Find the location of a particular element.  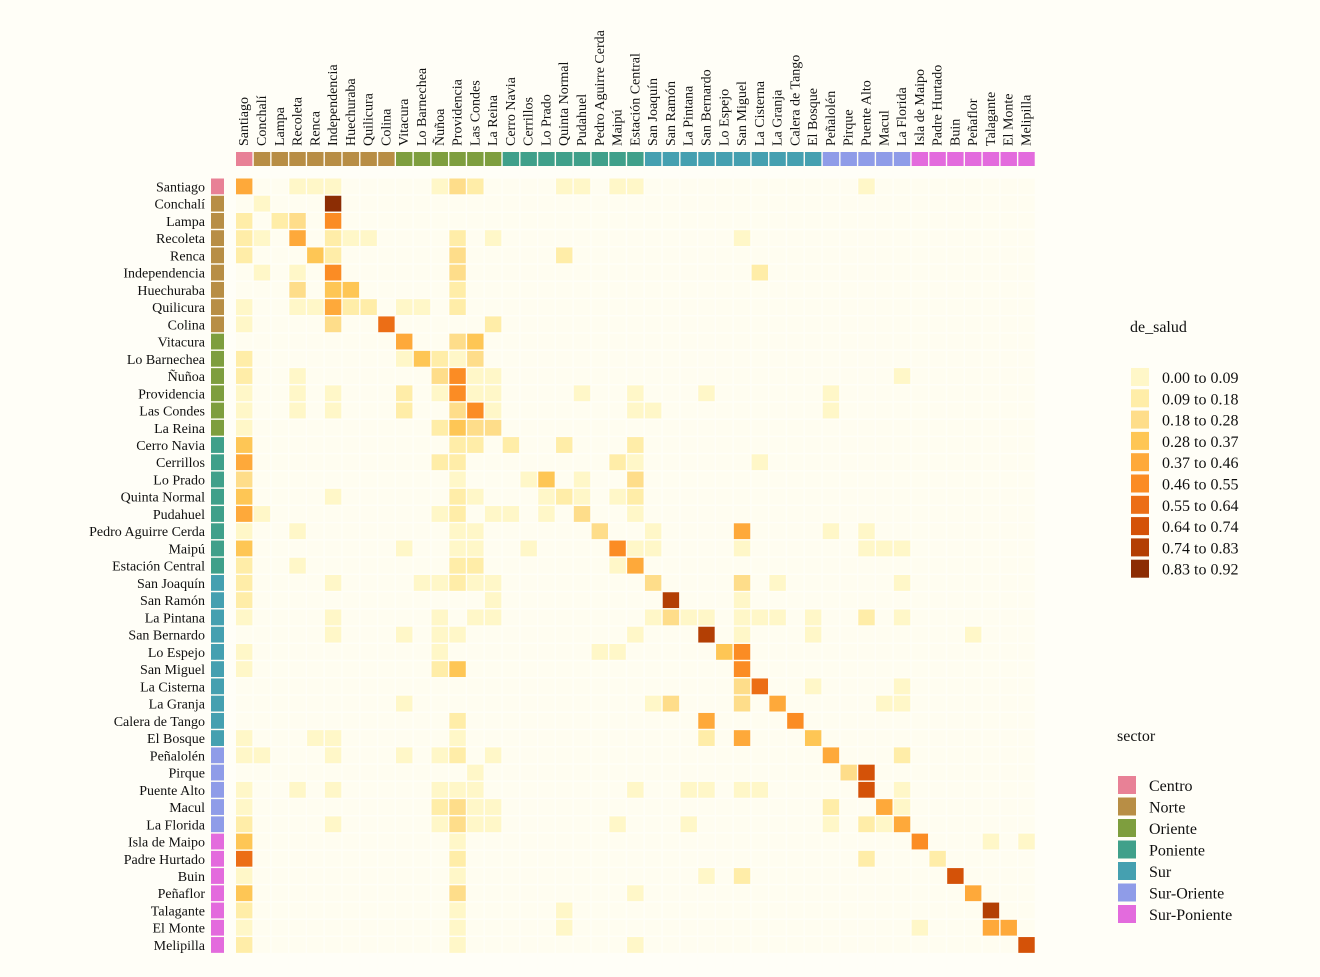

row-label-estacion-central: Estación Central is located at coordinates (158, 567).